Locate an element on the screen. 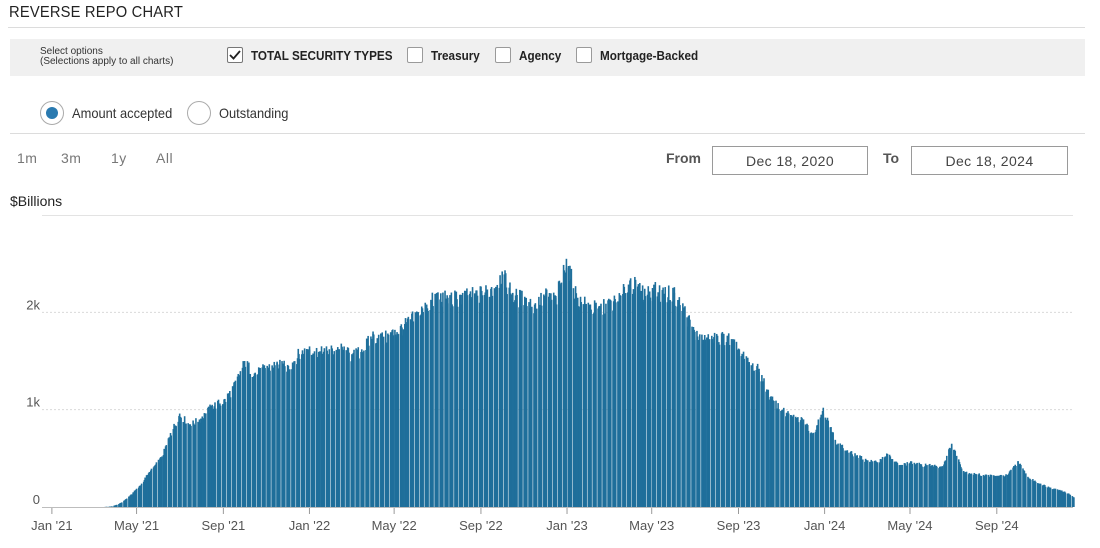  radio-circle-amount is located at coordinates (52, 113).